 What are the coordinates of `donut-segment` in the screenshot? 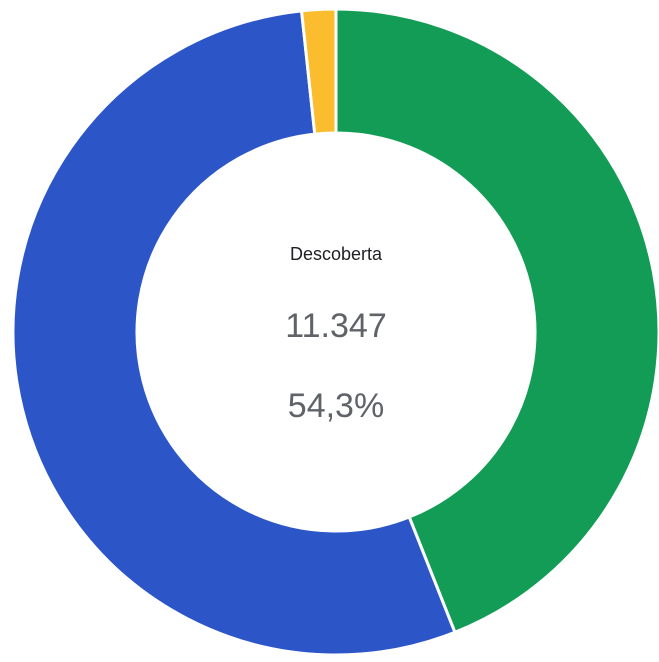 It's located at (318, 71).